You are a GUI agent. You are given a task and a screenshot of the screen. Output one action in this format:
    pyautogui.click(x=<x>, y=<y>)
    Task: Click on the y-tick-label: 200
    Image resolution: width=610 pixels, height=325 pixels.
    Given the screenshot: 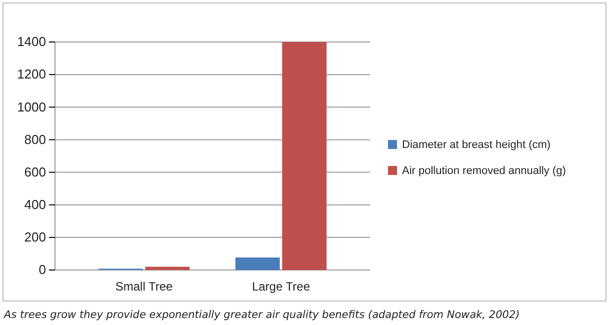 What is the action you would take?
    pyautogui.click(x=35, y=237)
    